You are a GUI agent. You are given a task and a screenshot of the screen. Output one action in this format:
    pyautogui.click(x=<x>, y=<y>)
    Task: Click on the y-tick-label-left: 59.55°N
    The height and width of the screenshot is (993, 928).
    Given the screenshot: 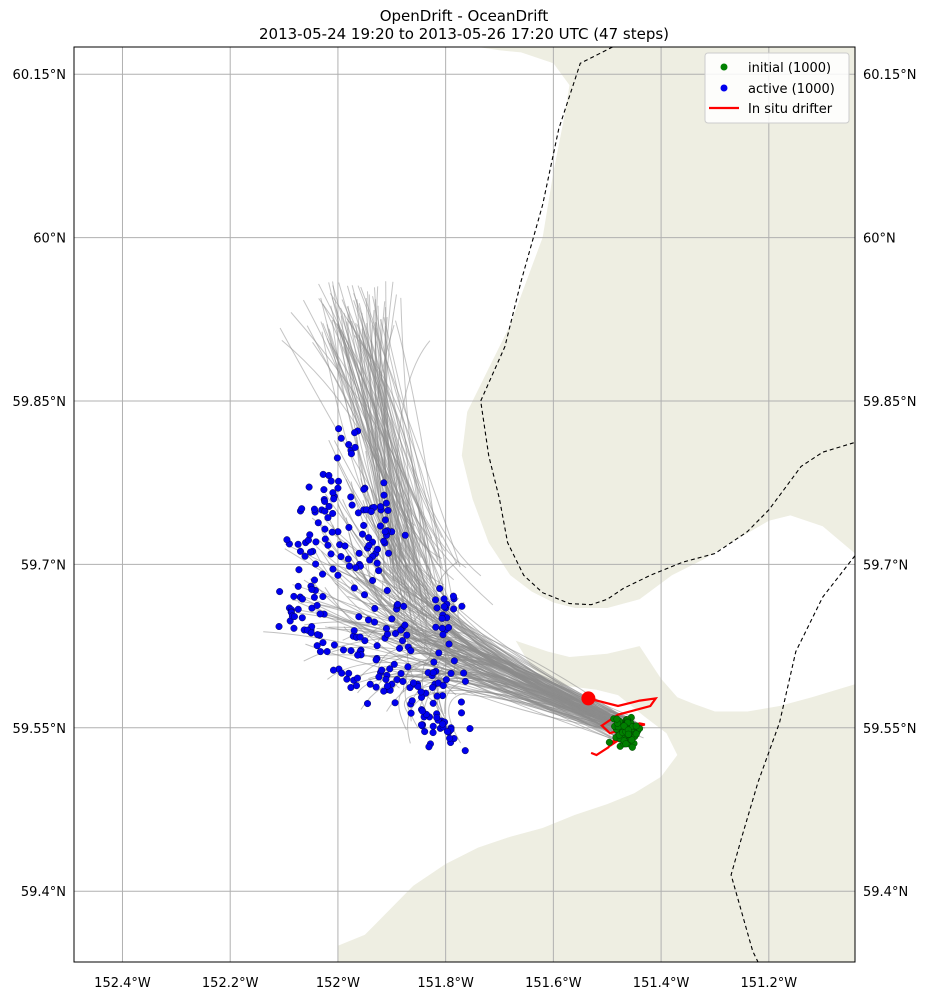 What is the action you would take?
    pyautogui.click(x=39, y=729)
    